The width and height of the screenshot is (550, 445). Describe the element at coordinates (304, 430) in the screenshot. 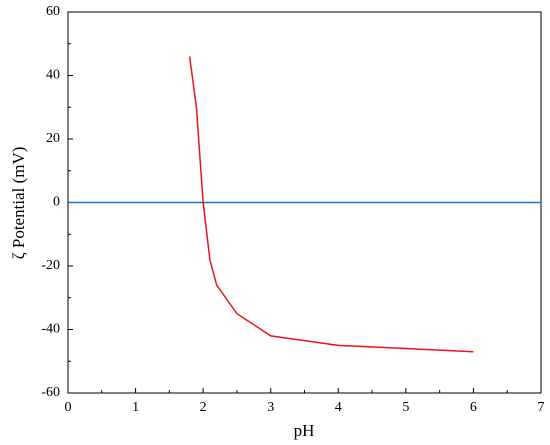

I see `x-axis-title: pH` at that location.